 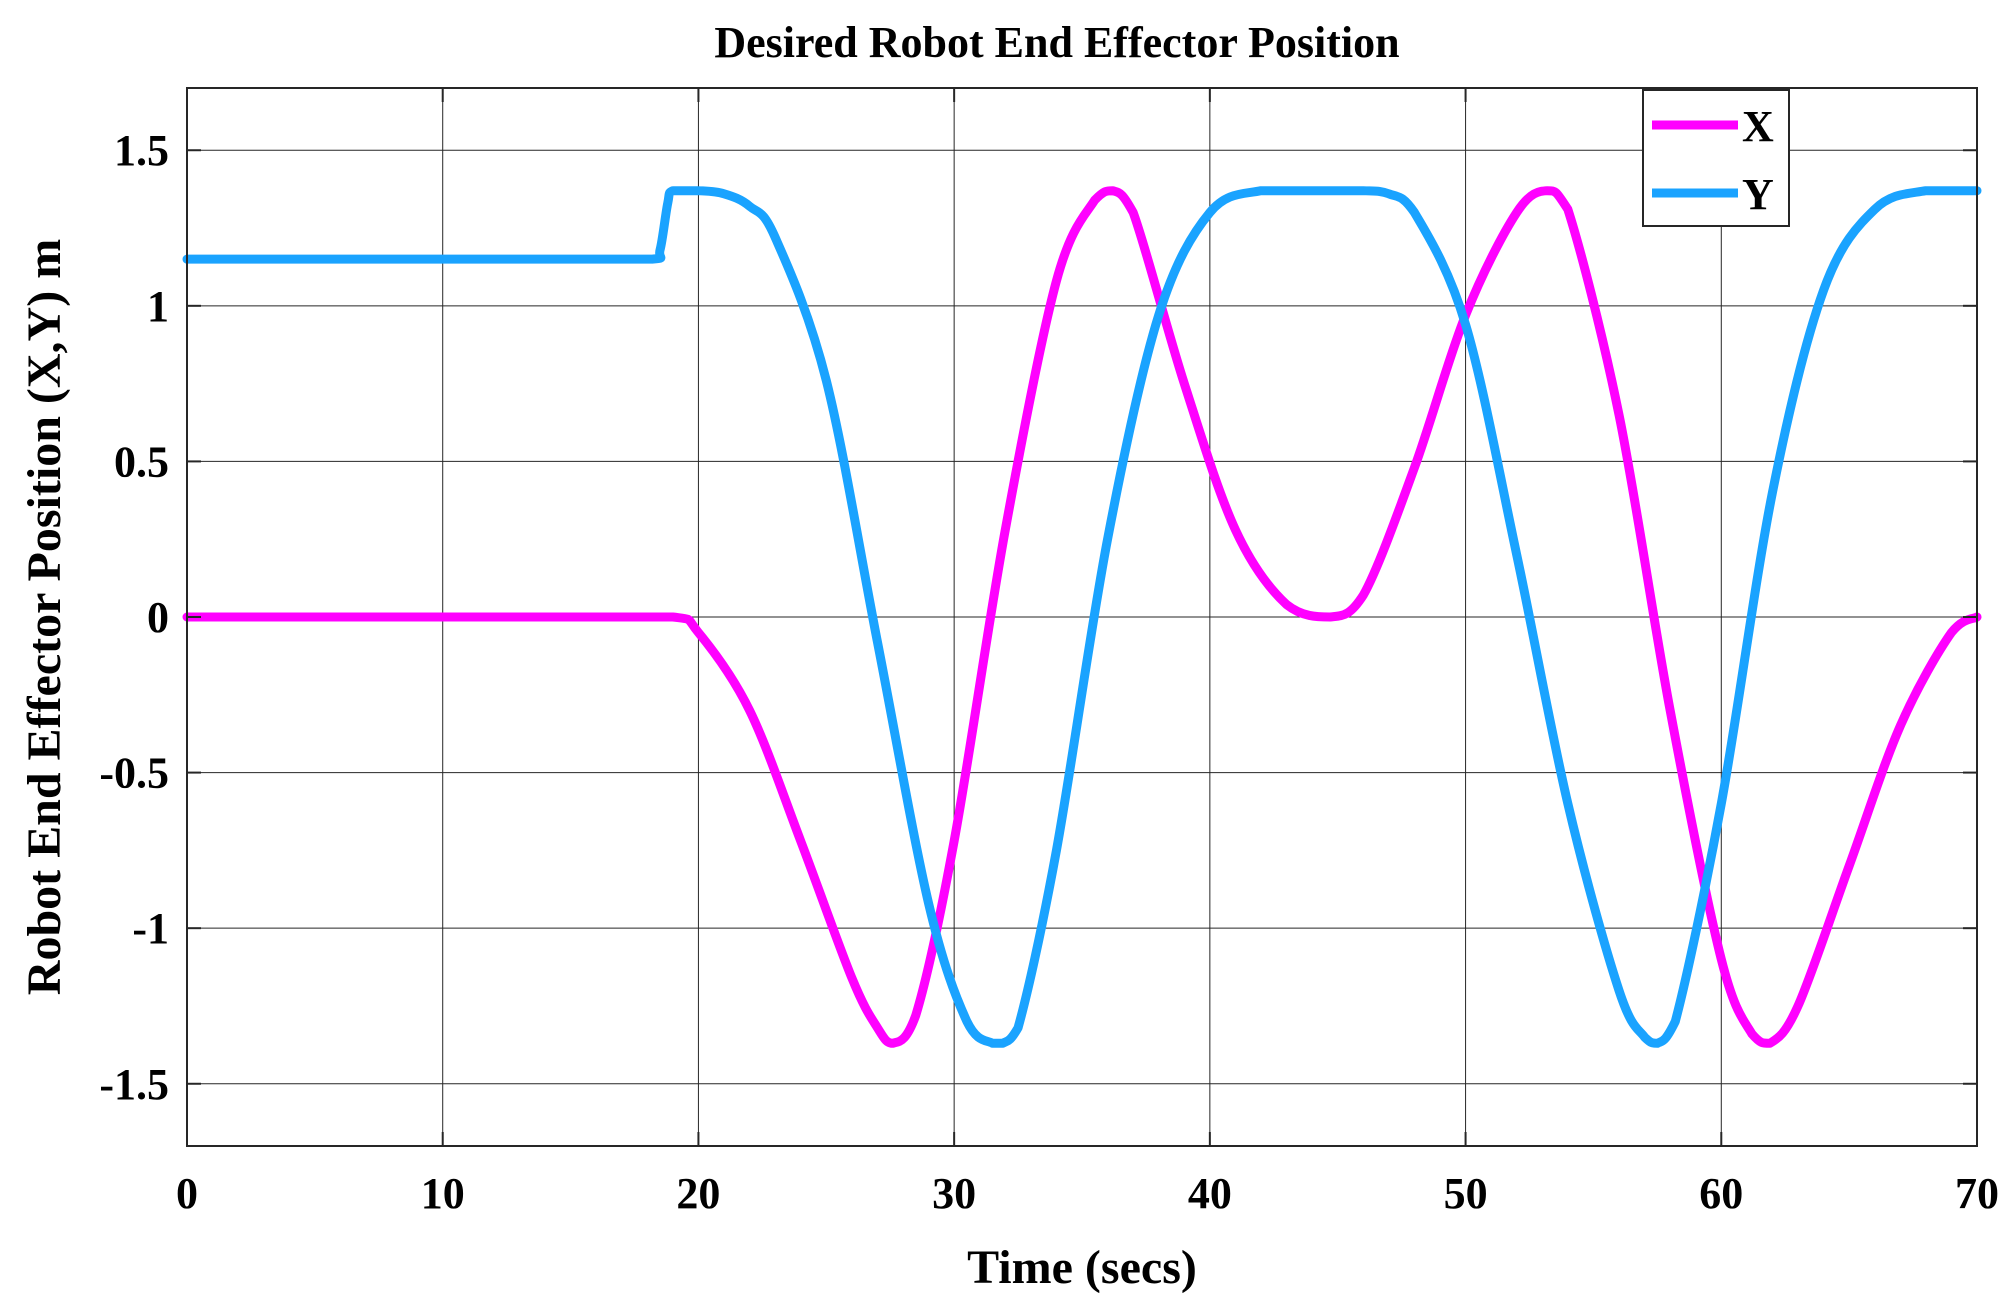 What do you see at coordinates (1210, 1193) in the screenshot?
I see `x-tick-label: 40` at bounding box center [1210, 1193].